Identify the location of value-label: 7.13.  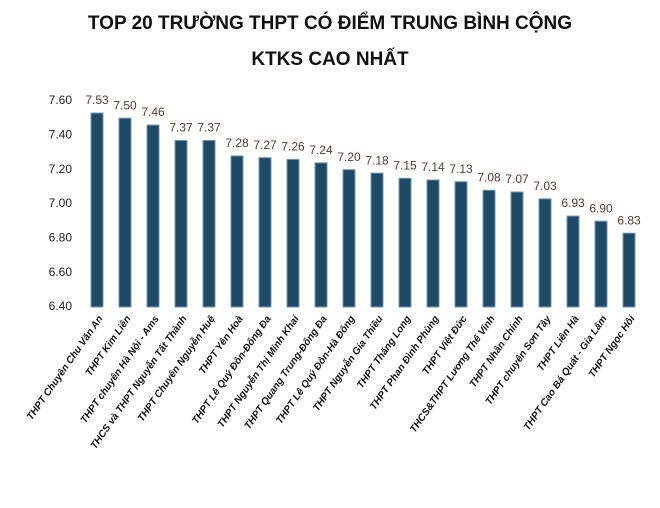
(461, 169).